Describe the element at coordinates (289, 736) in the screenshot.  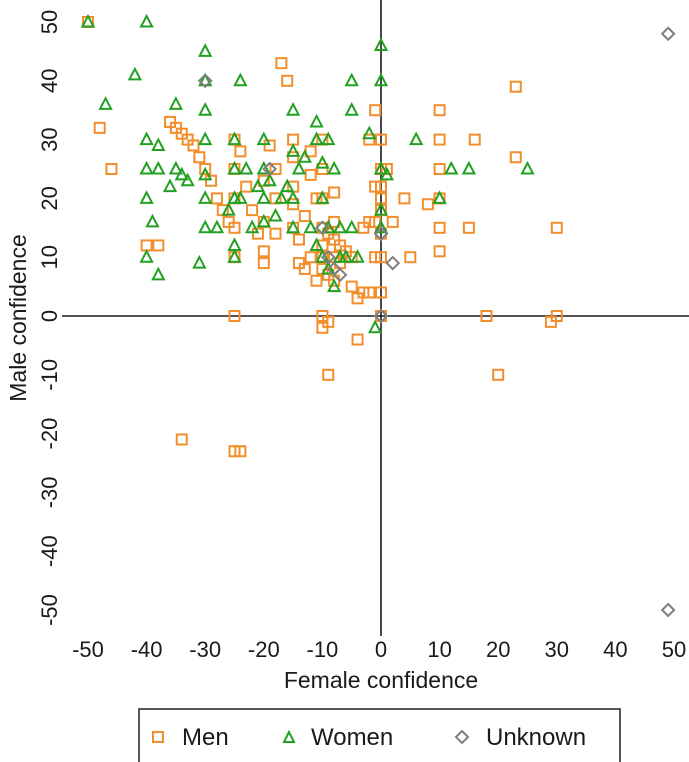
I see `legend-marker-women` at that location.